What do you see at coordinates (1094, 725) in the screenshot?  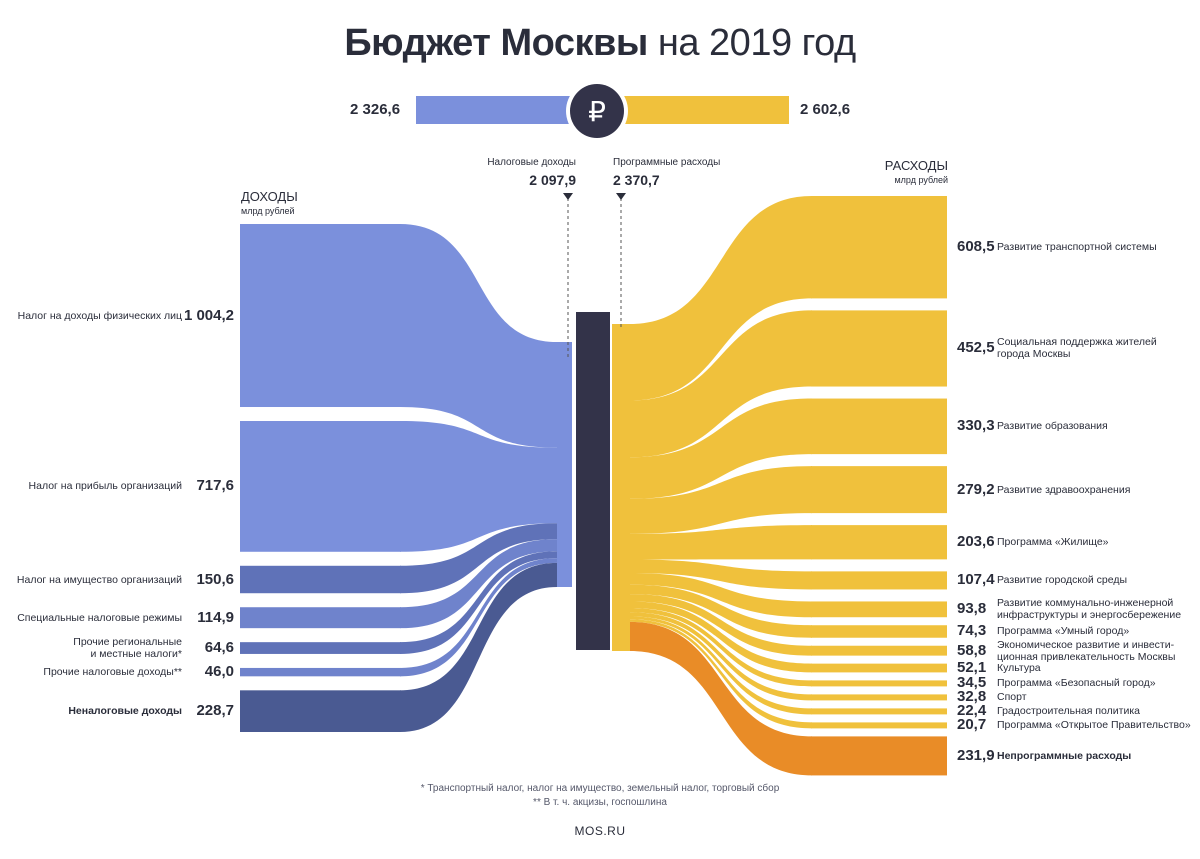 I see `expense-label-13: Программа «Открытое Правительство»` at bounding box center [1094, 725].